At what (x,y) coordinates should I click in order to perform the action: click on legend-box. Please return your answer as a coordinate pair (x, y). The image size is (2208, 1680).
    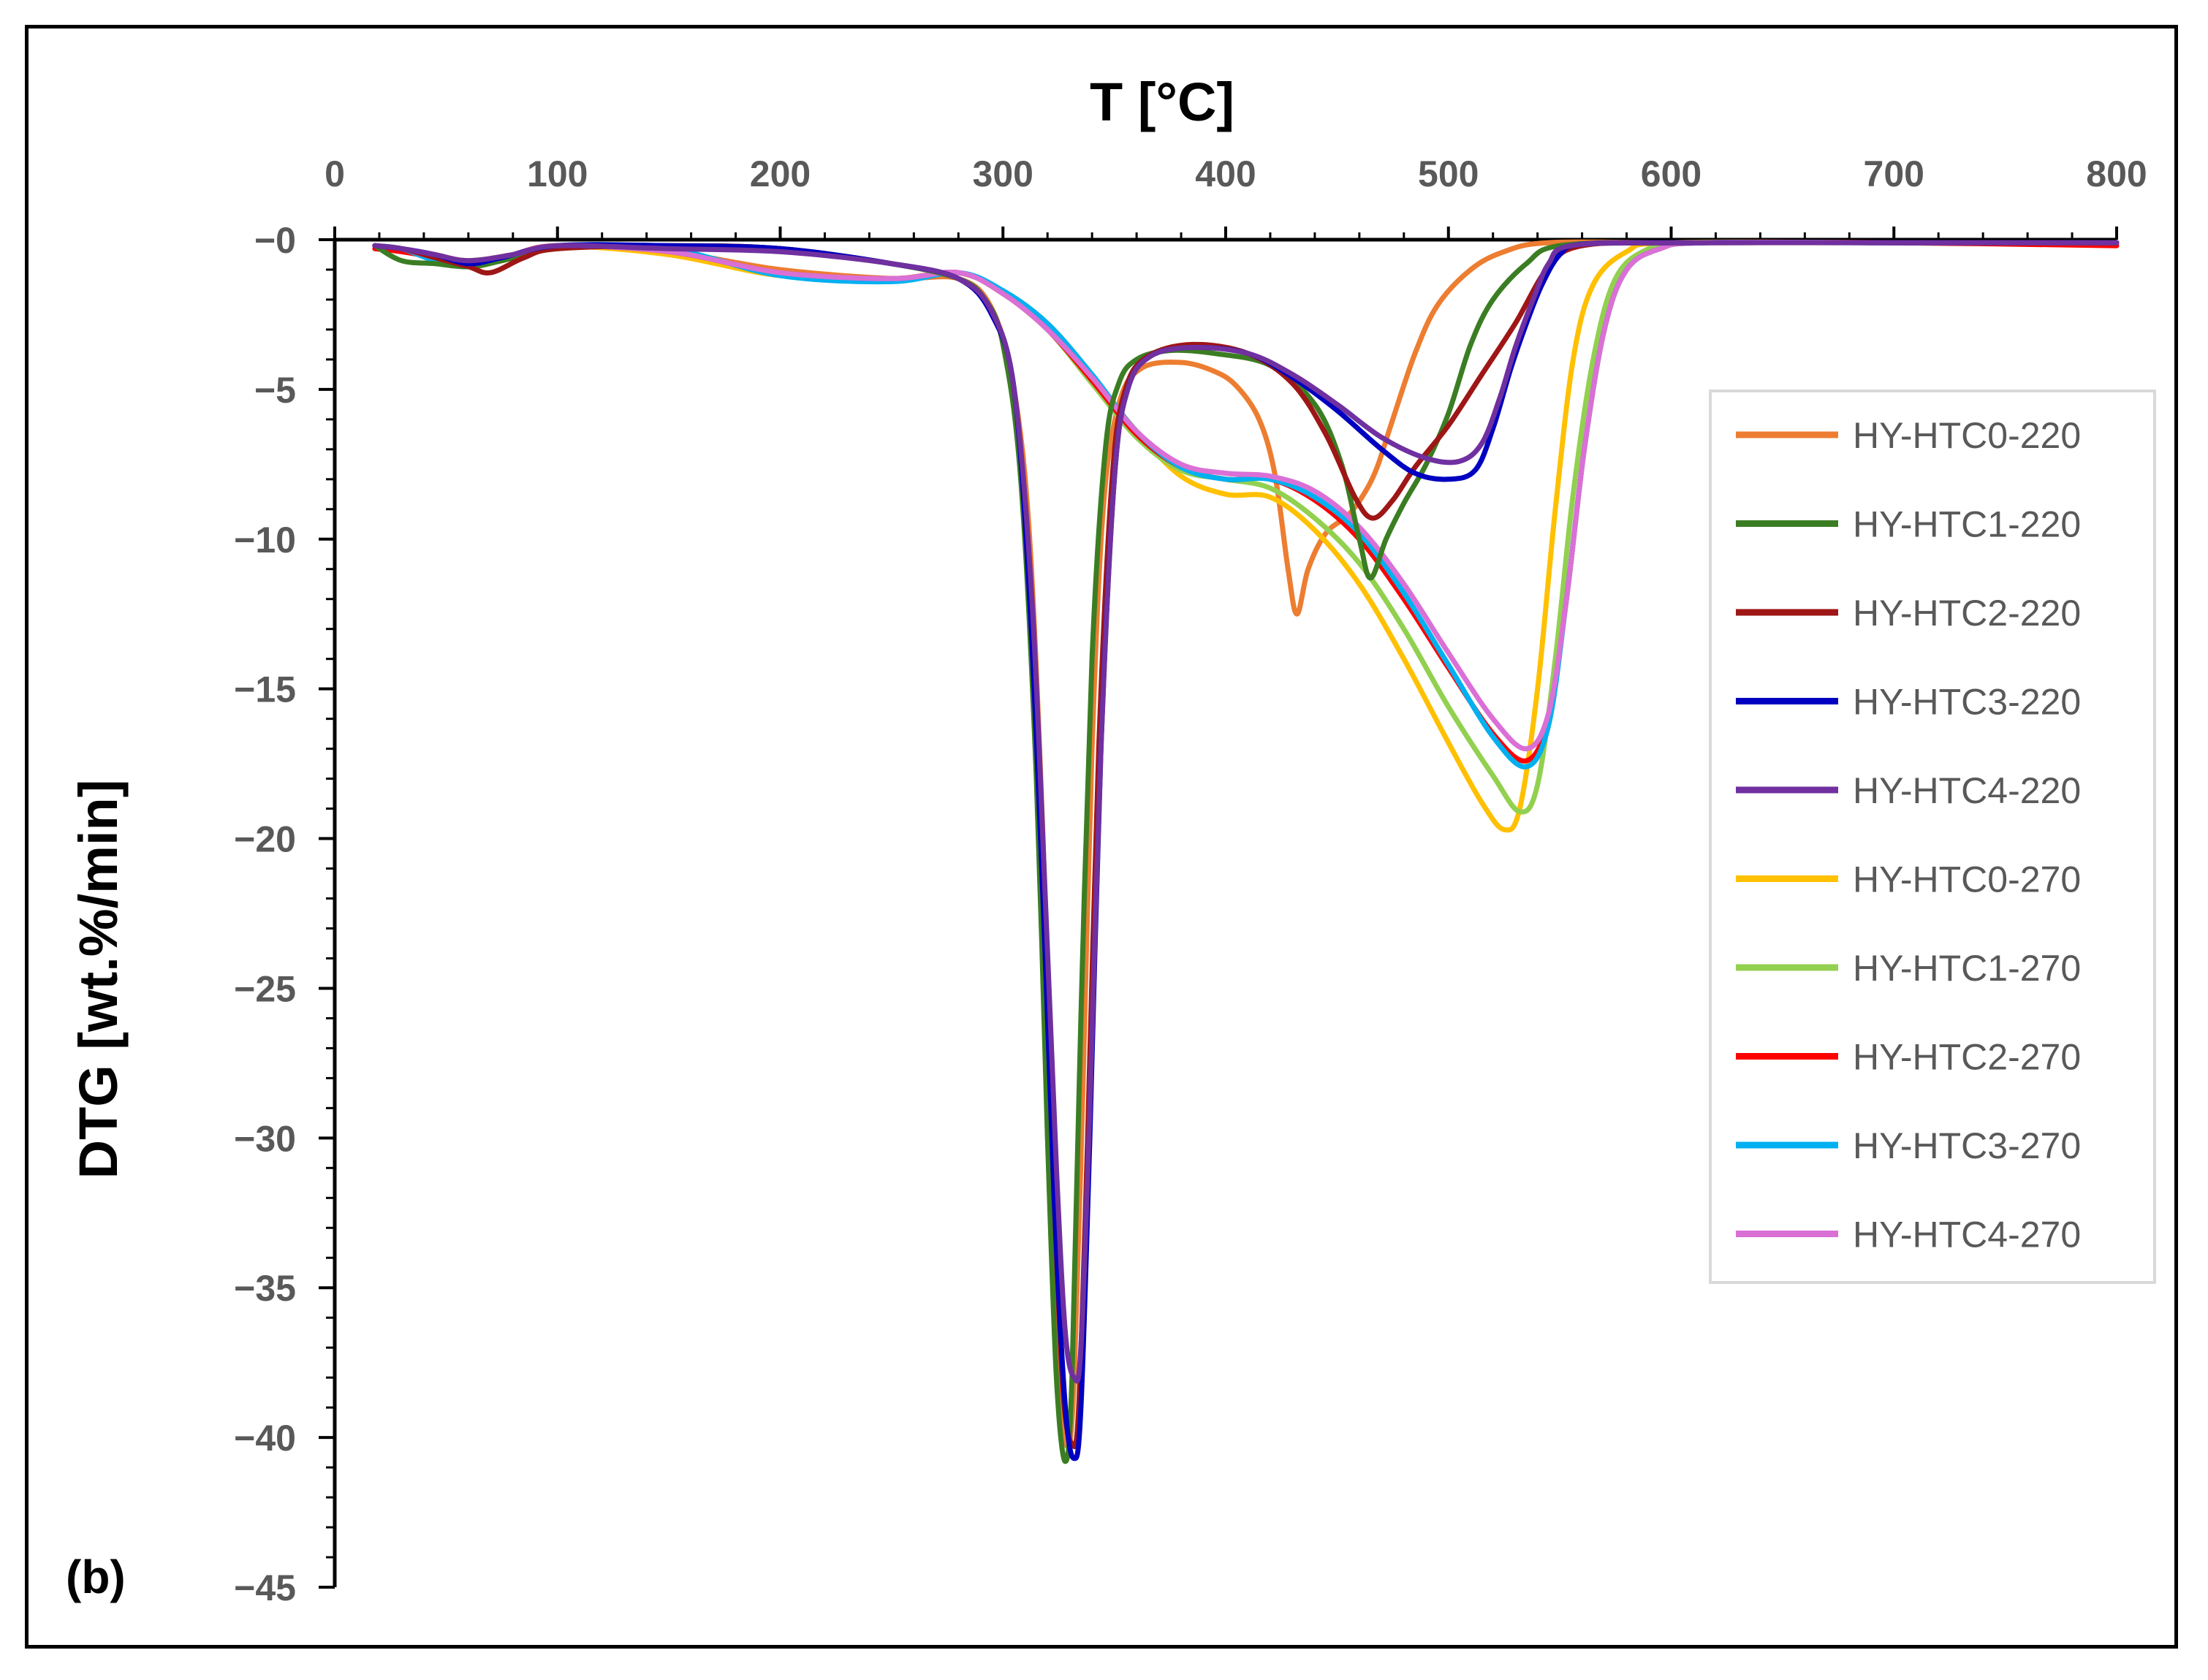
    Looking at the image, I should click on (1932, 836).